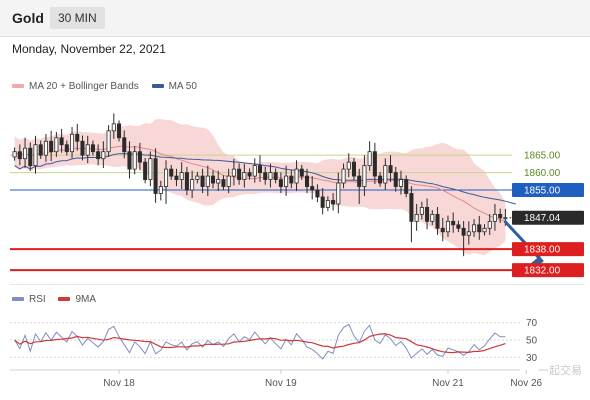 The width and height of the screenshot is (590, 400). I want to click on price-legend: MA 20 + Bollinger Bands MA 50, so click(104, 86).